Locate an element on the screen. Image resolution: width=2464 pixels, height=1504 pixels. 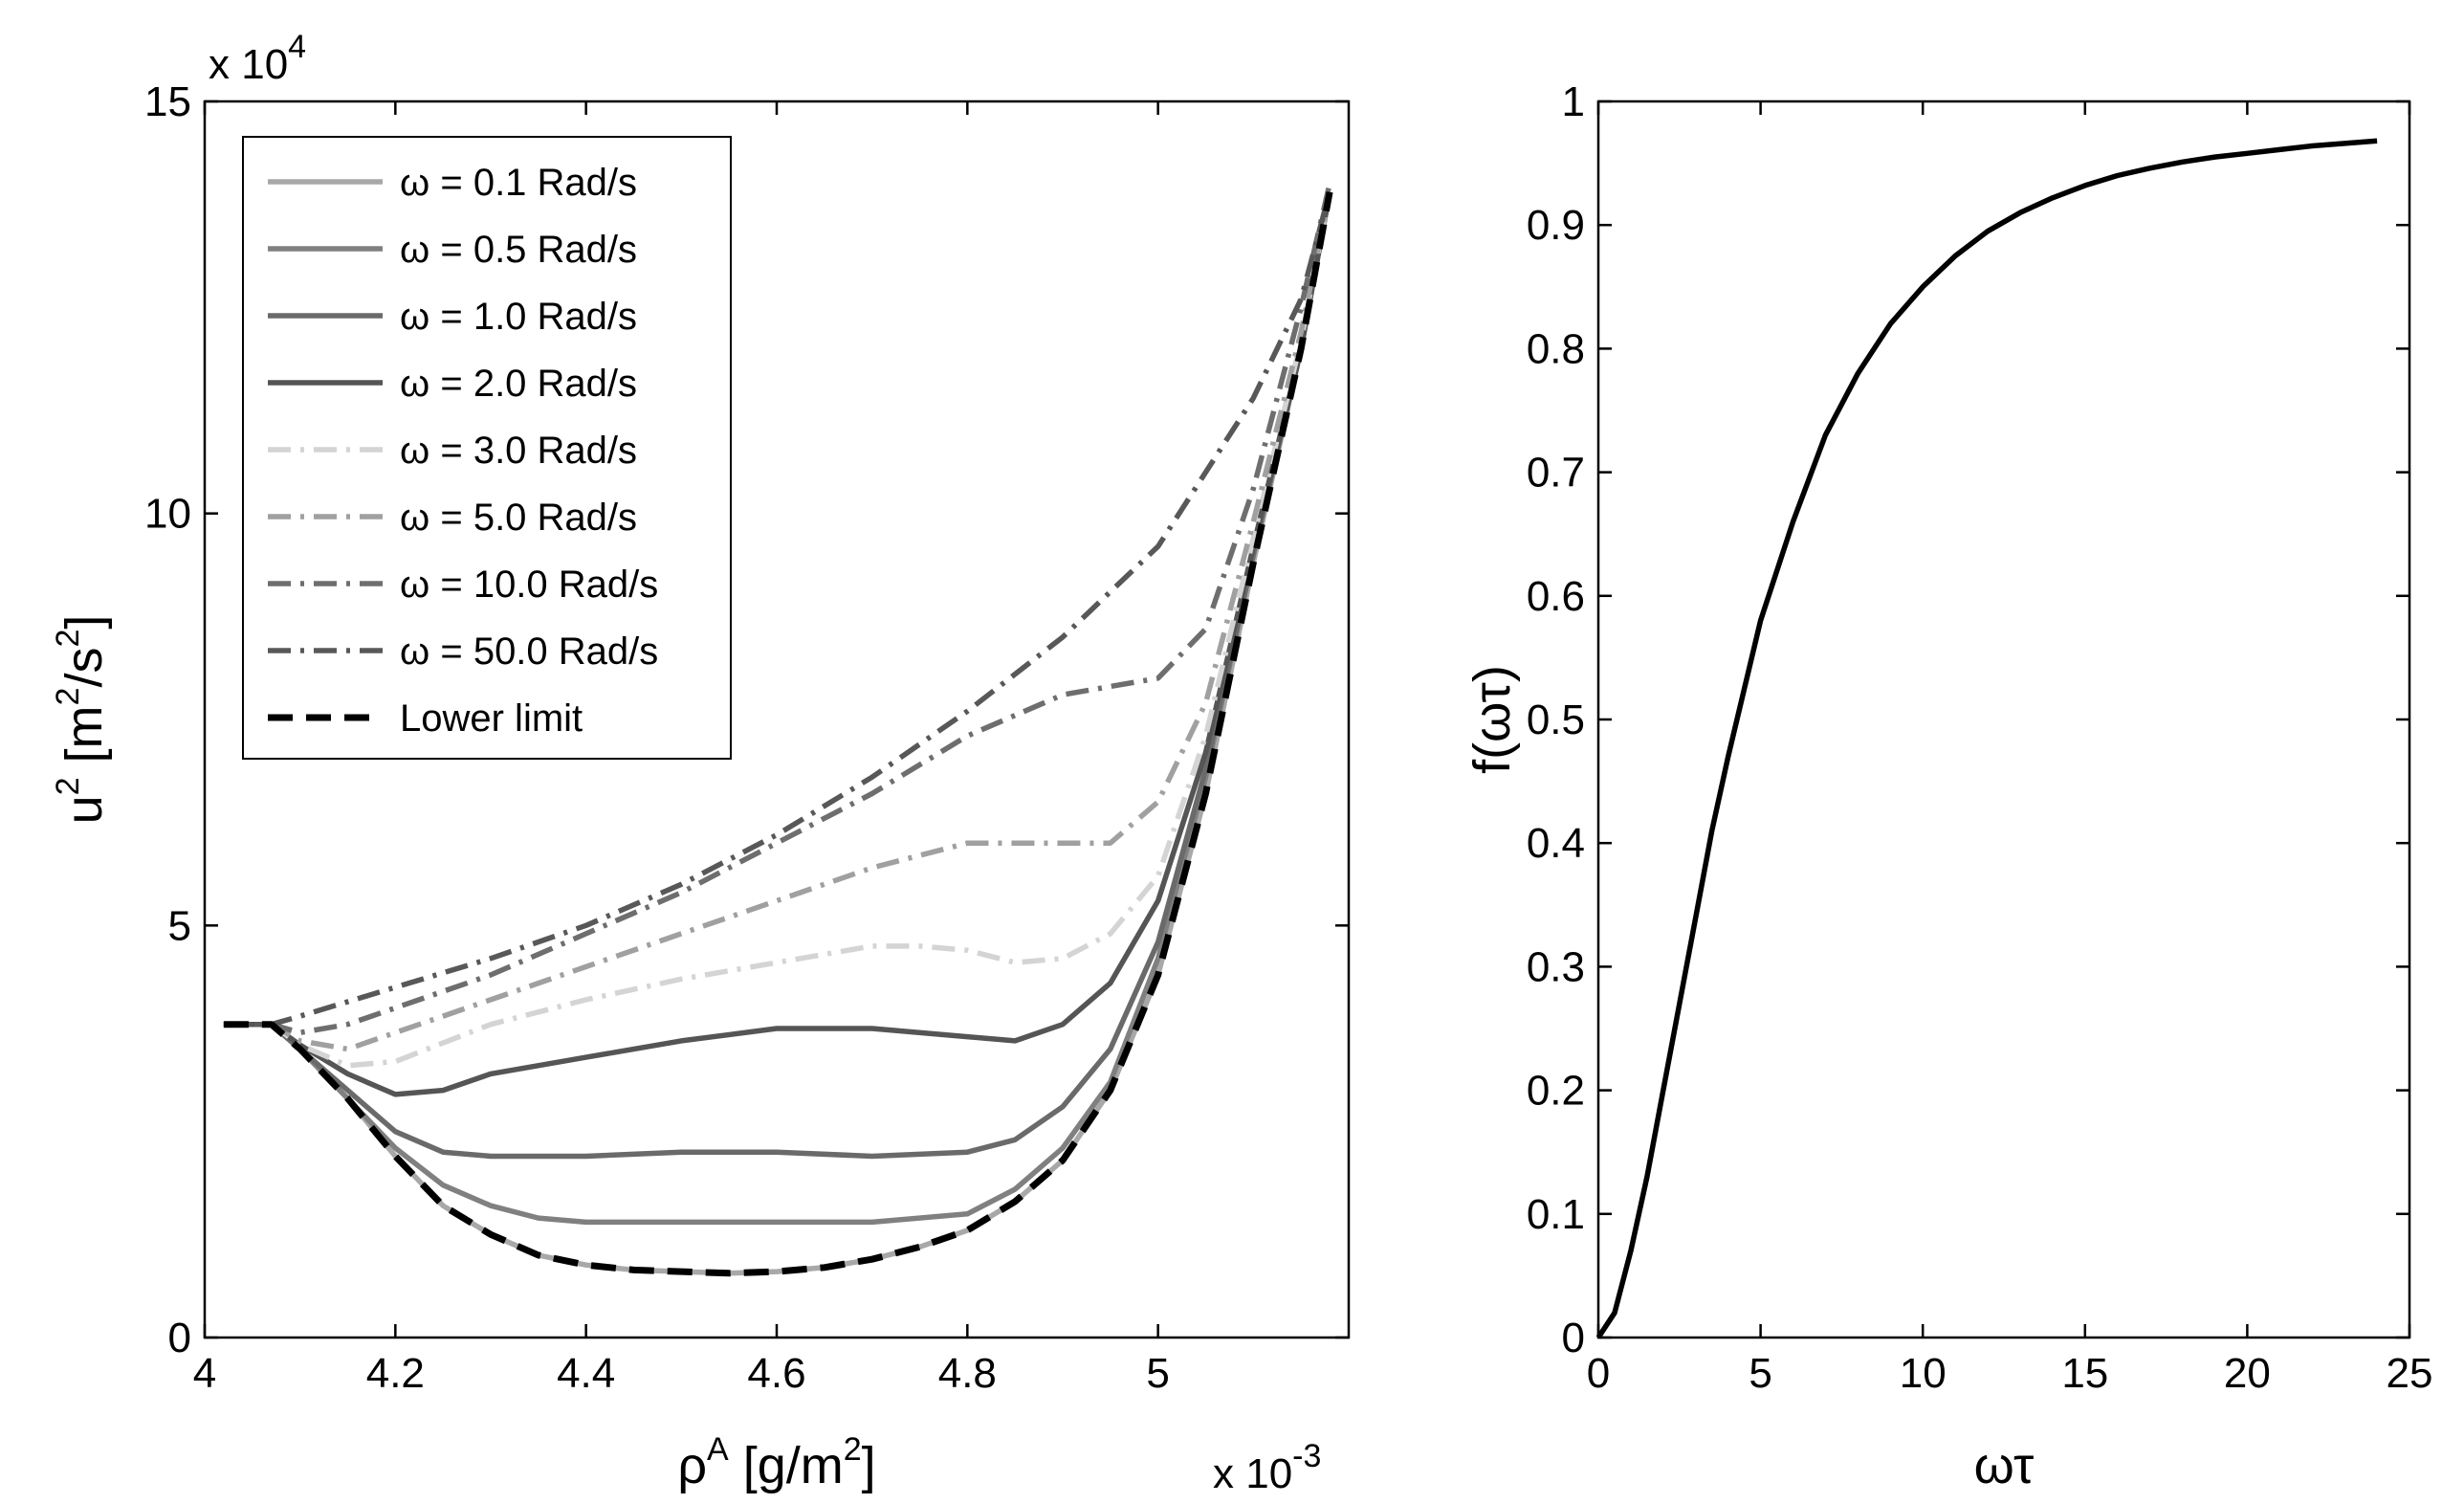
c2-y-tick-label: 1 is located at coordinates (1573, 101).